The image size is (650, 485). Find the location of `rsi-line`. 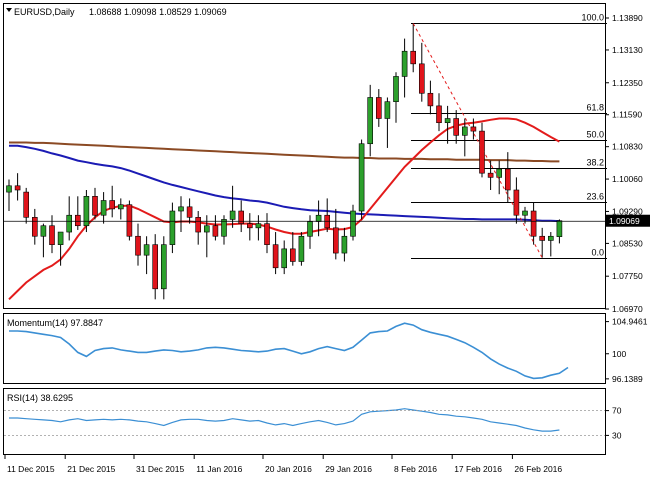

rsi-line is located at coordinates (284, 420).